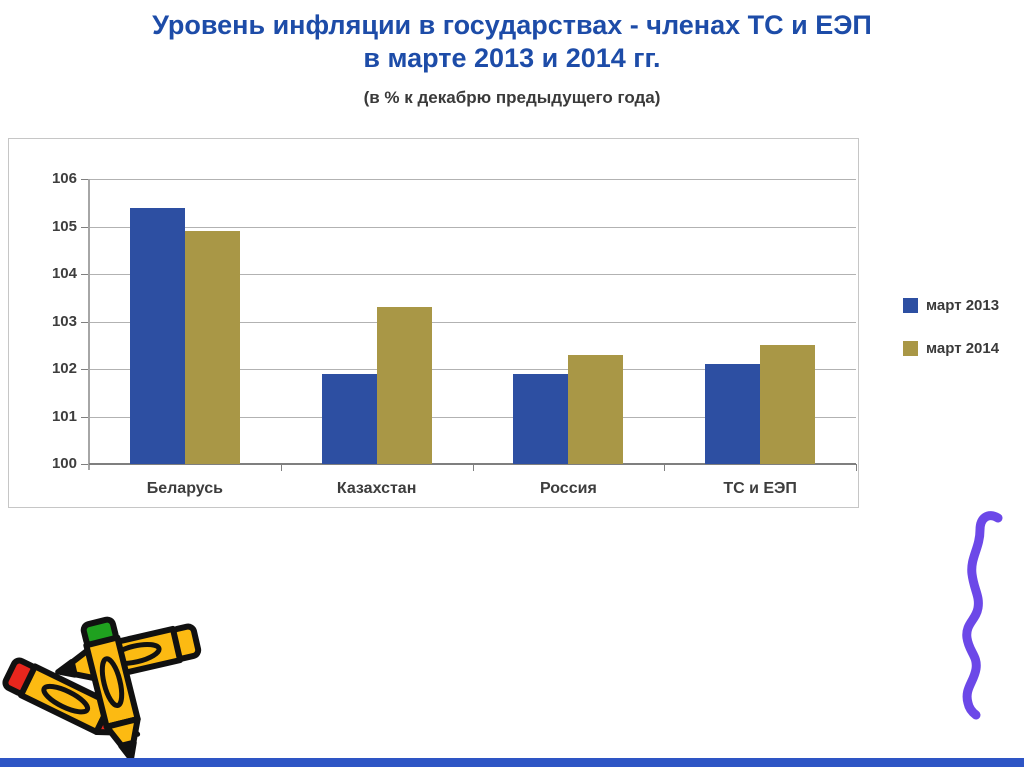 This screenshot has height=767, width=1024. Describe the element at coordinates (102, 689) in the screenshot. I see `crossed-crayons-icon` at that location.